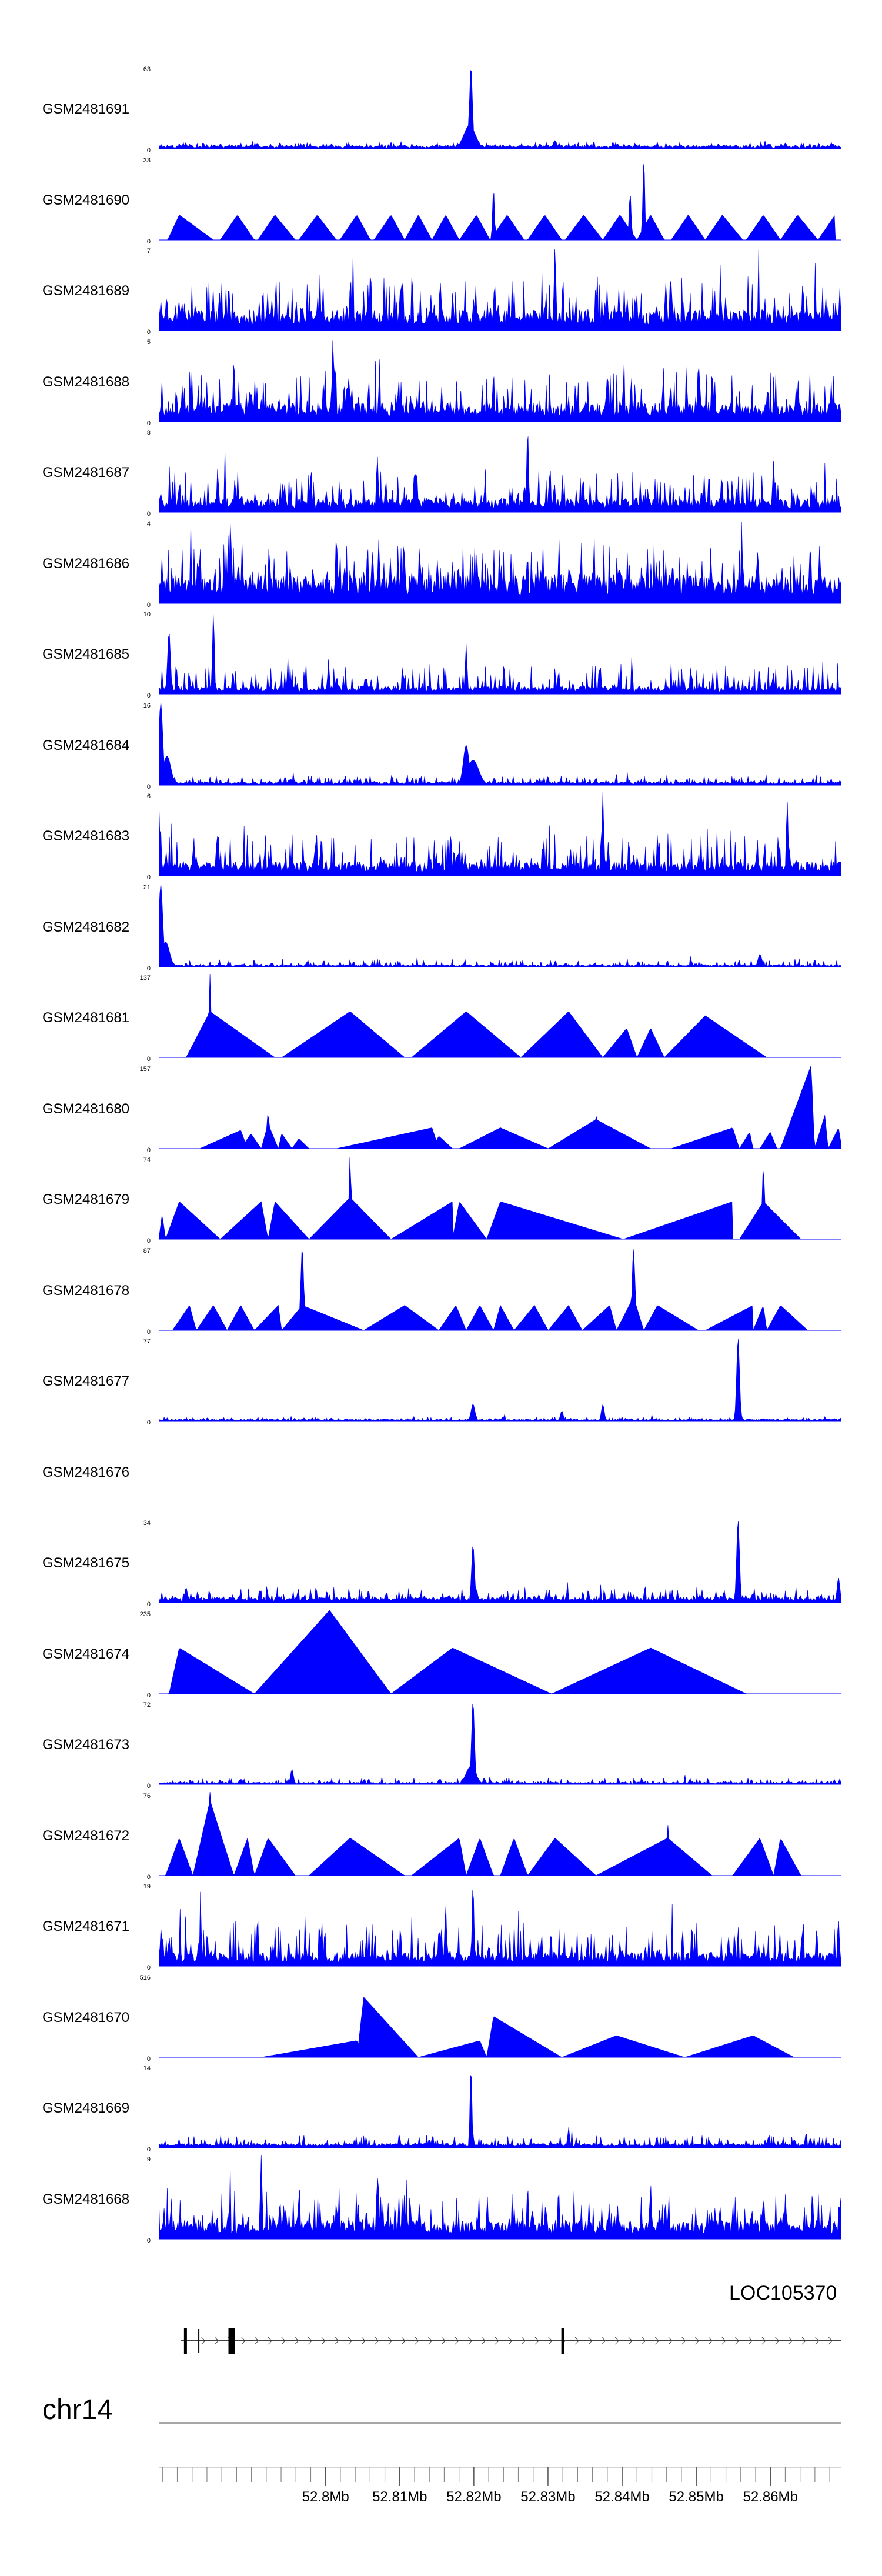 This screenshot has height=2576, width=882. I want to click on track-GSM2481682: GSM2481682 21 0, so click(441, 928).